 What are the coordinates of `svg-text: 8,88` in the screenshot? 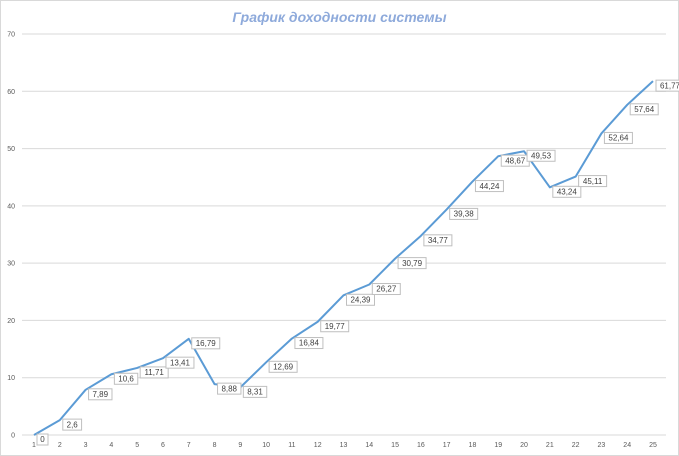 It's located at (229, 388).